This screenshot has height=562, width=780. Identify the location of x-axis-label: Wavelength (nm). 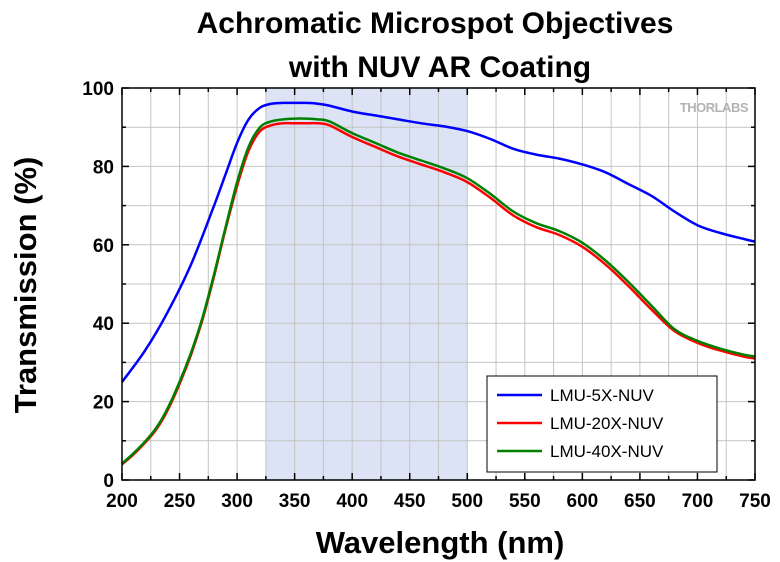
(440, 542).